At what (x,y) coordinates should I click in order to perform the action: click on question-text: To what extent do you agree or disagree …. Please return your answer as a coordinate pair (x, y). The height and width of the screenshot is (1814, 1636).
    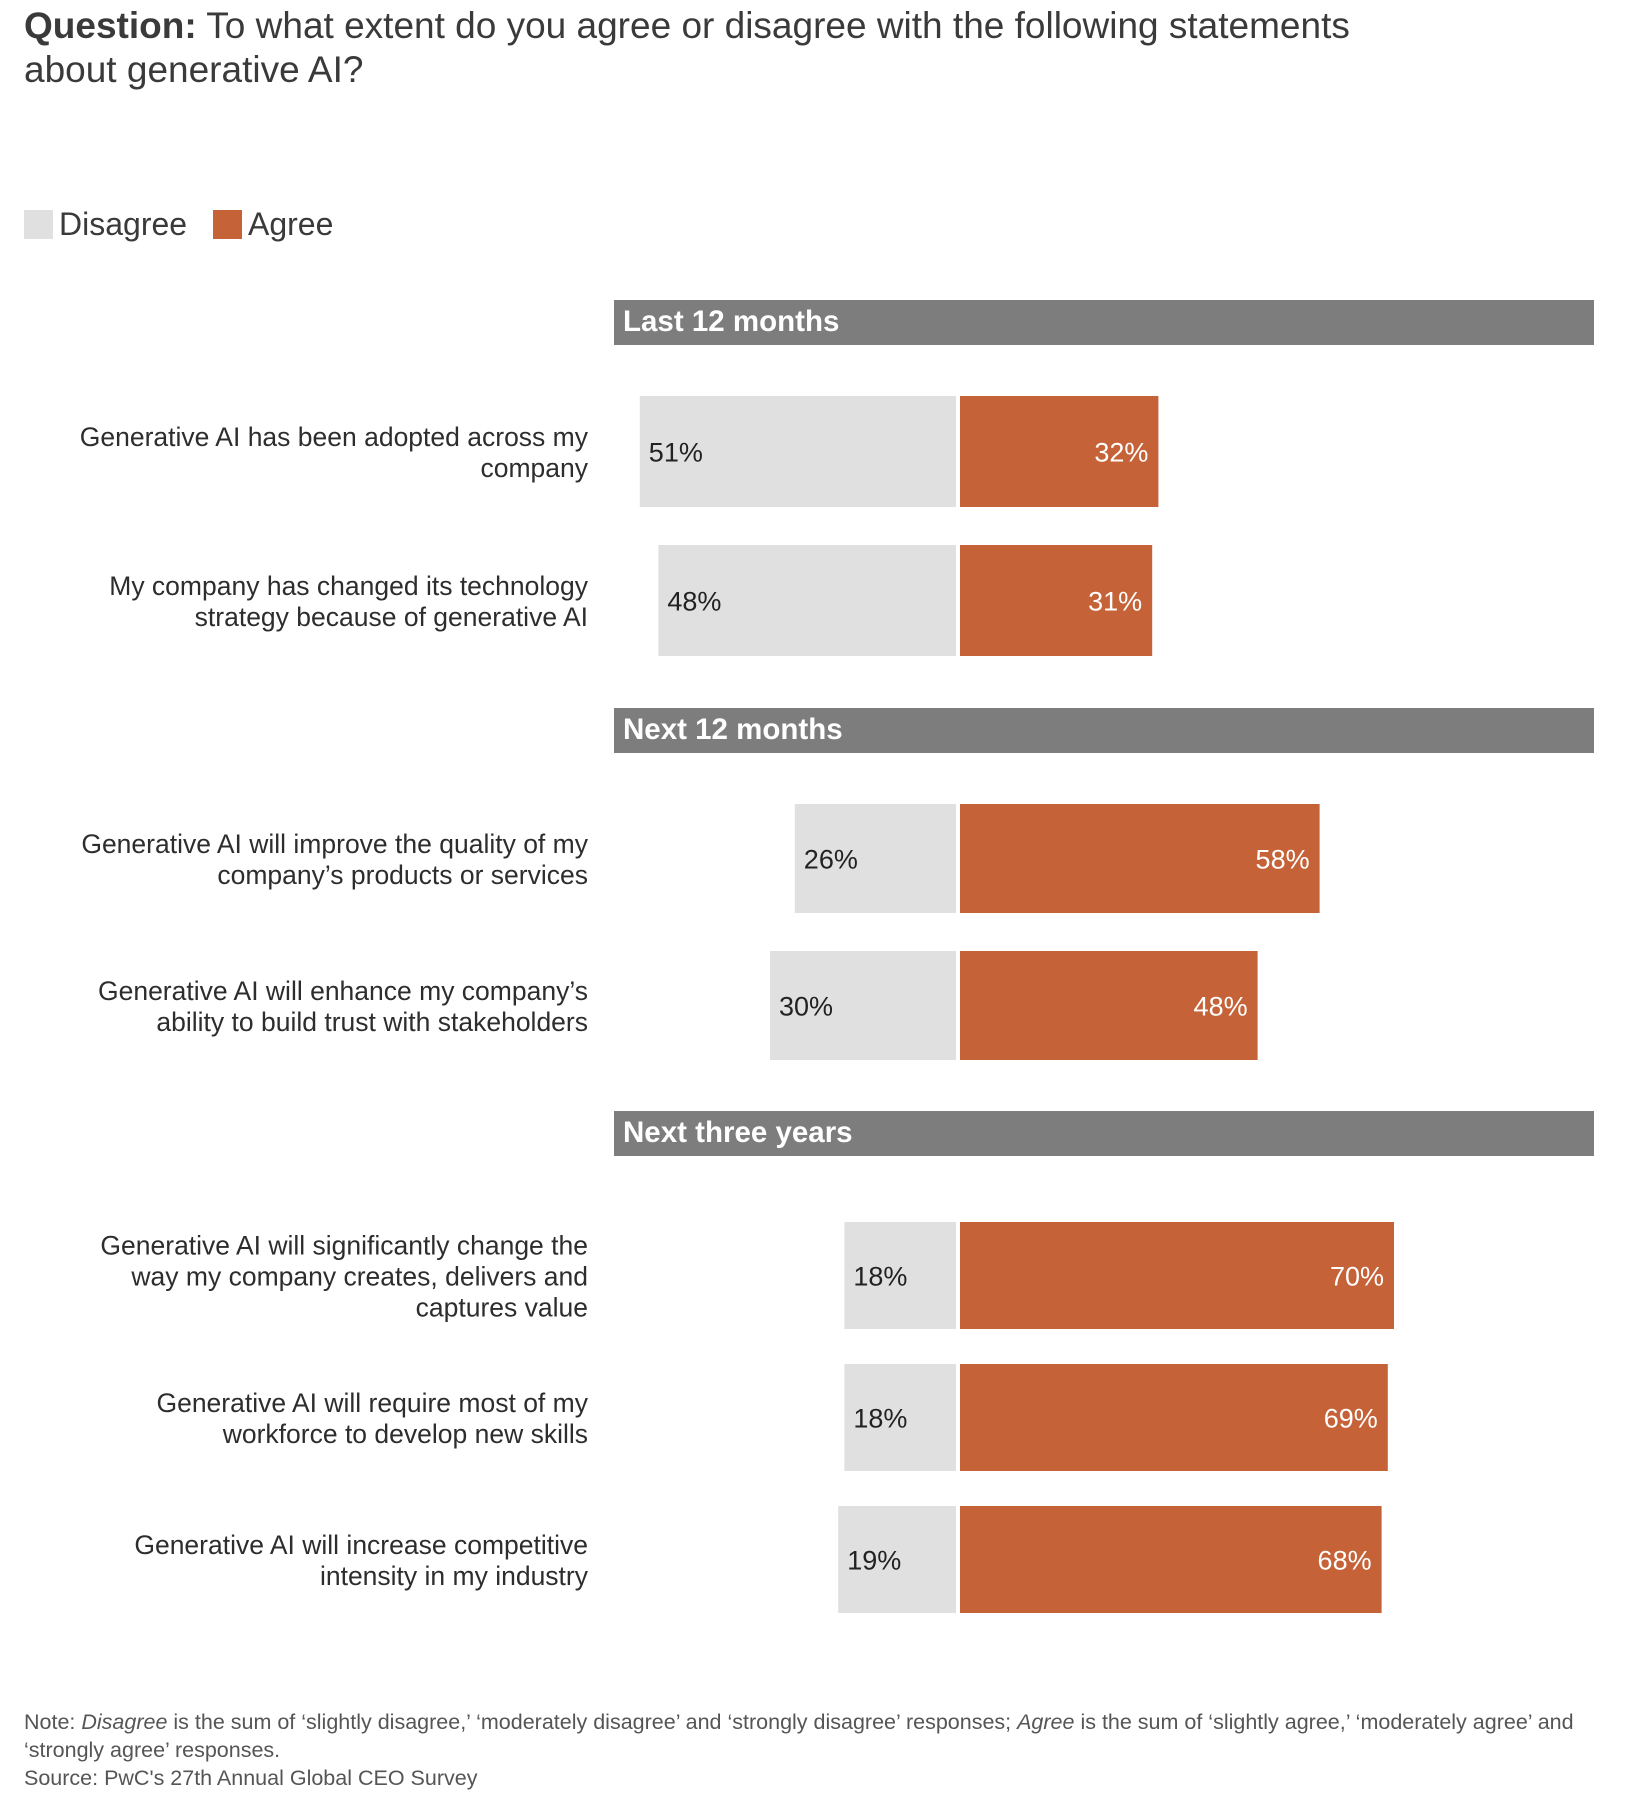
    Looking at the image, I should click on (687, 47).